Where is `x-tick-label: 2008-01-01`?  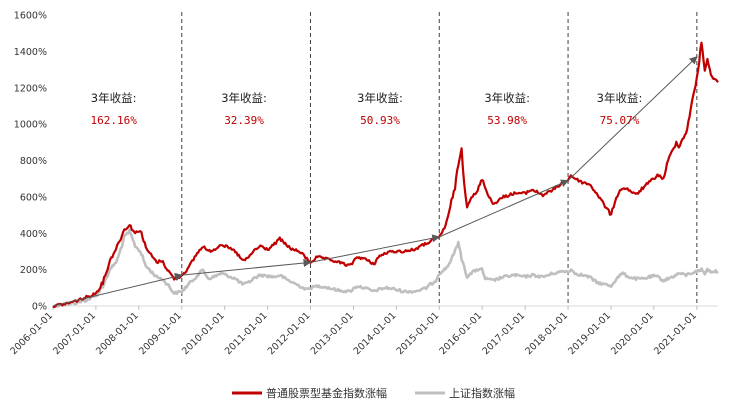 x-tick-label: 2008-01-01 is located at coordinates (117, 333).